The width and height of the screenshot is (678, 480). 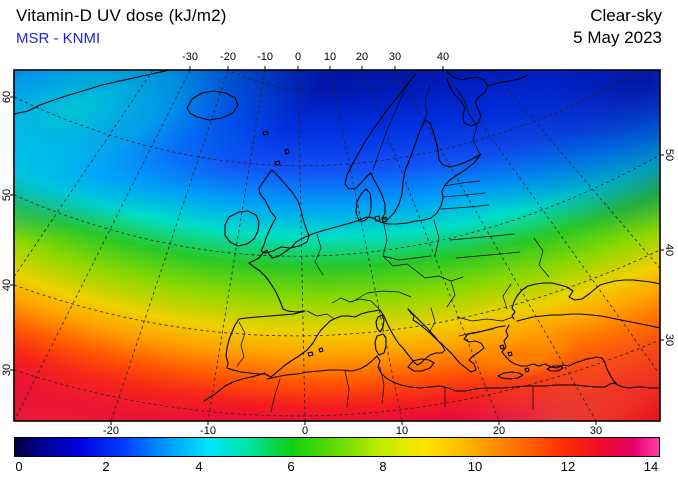 I want to click on northeast-cool-anomaly, so click(x=524, y=152).